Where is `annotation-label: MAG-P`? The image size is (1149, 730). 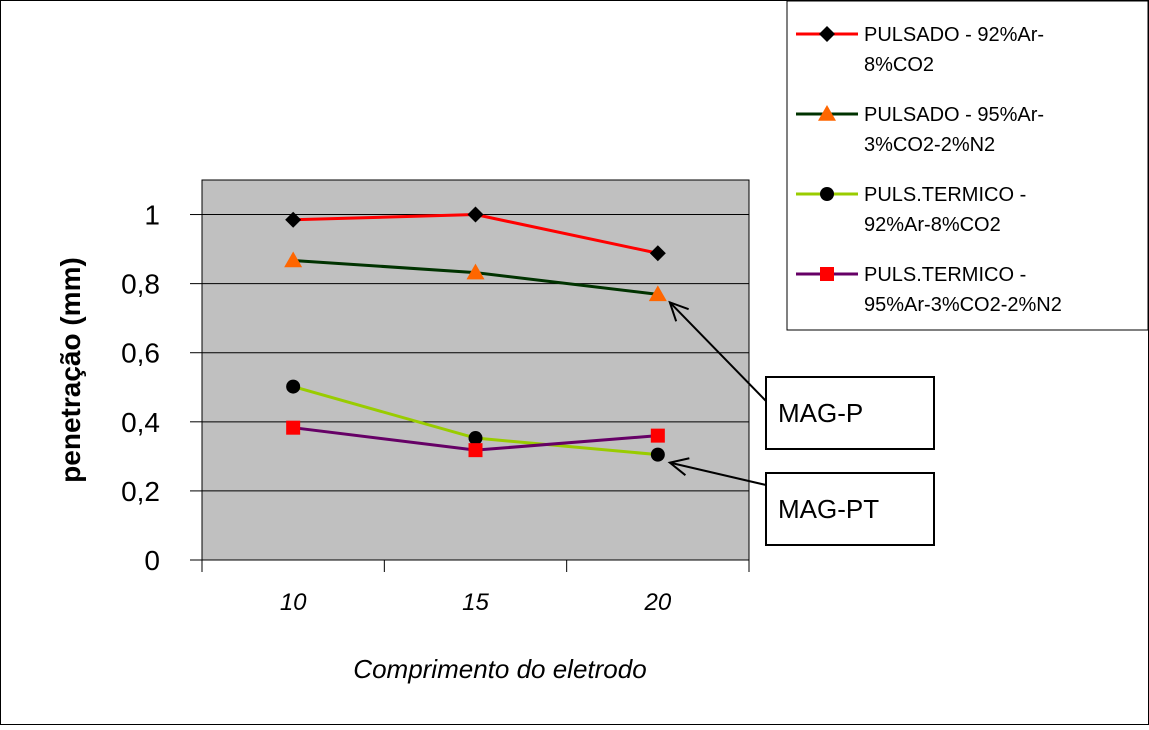
annotation-label: MAG-P is located at coordinates (820, 413).